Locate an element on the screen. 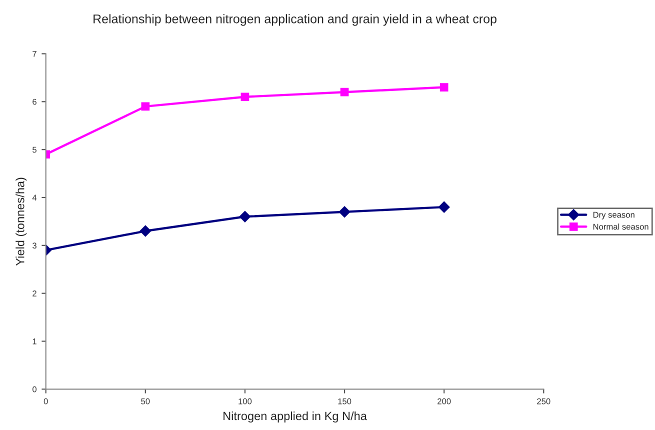  legend-label: Normal season is located at coordinates (620, 227).